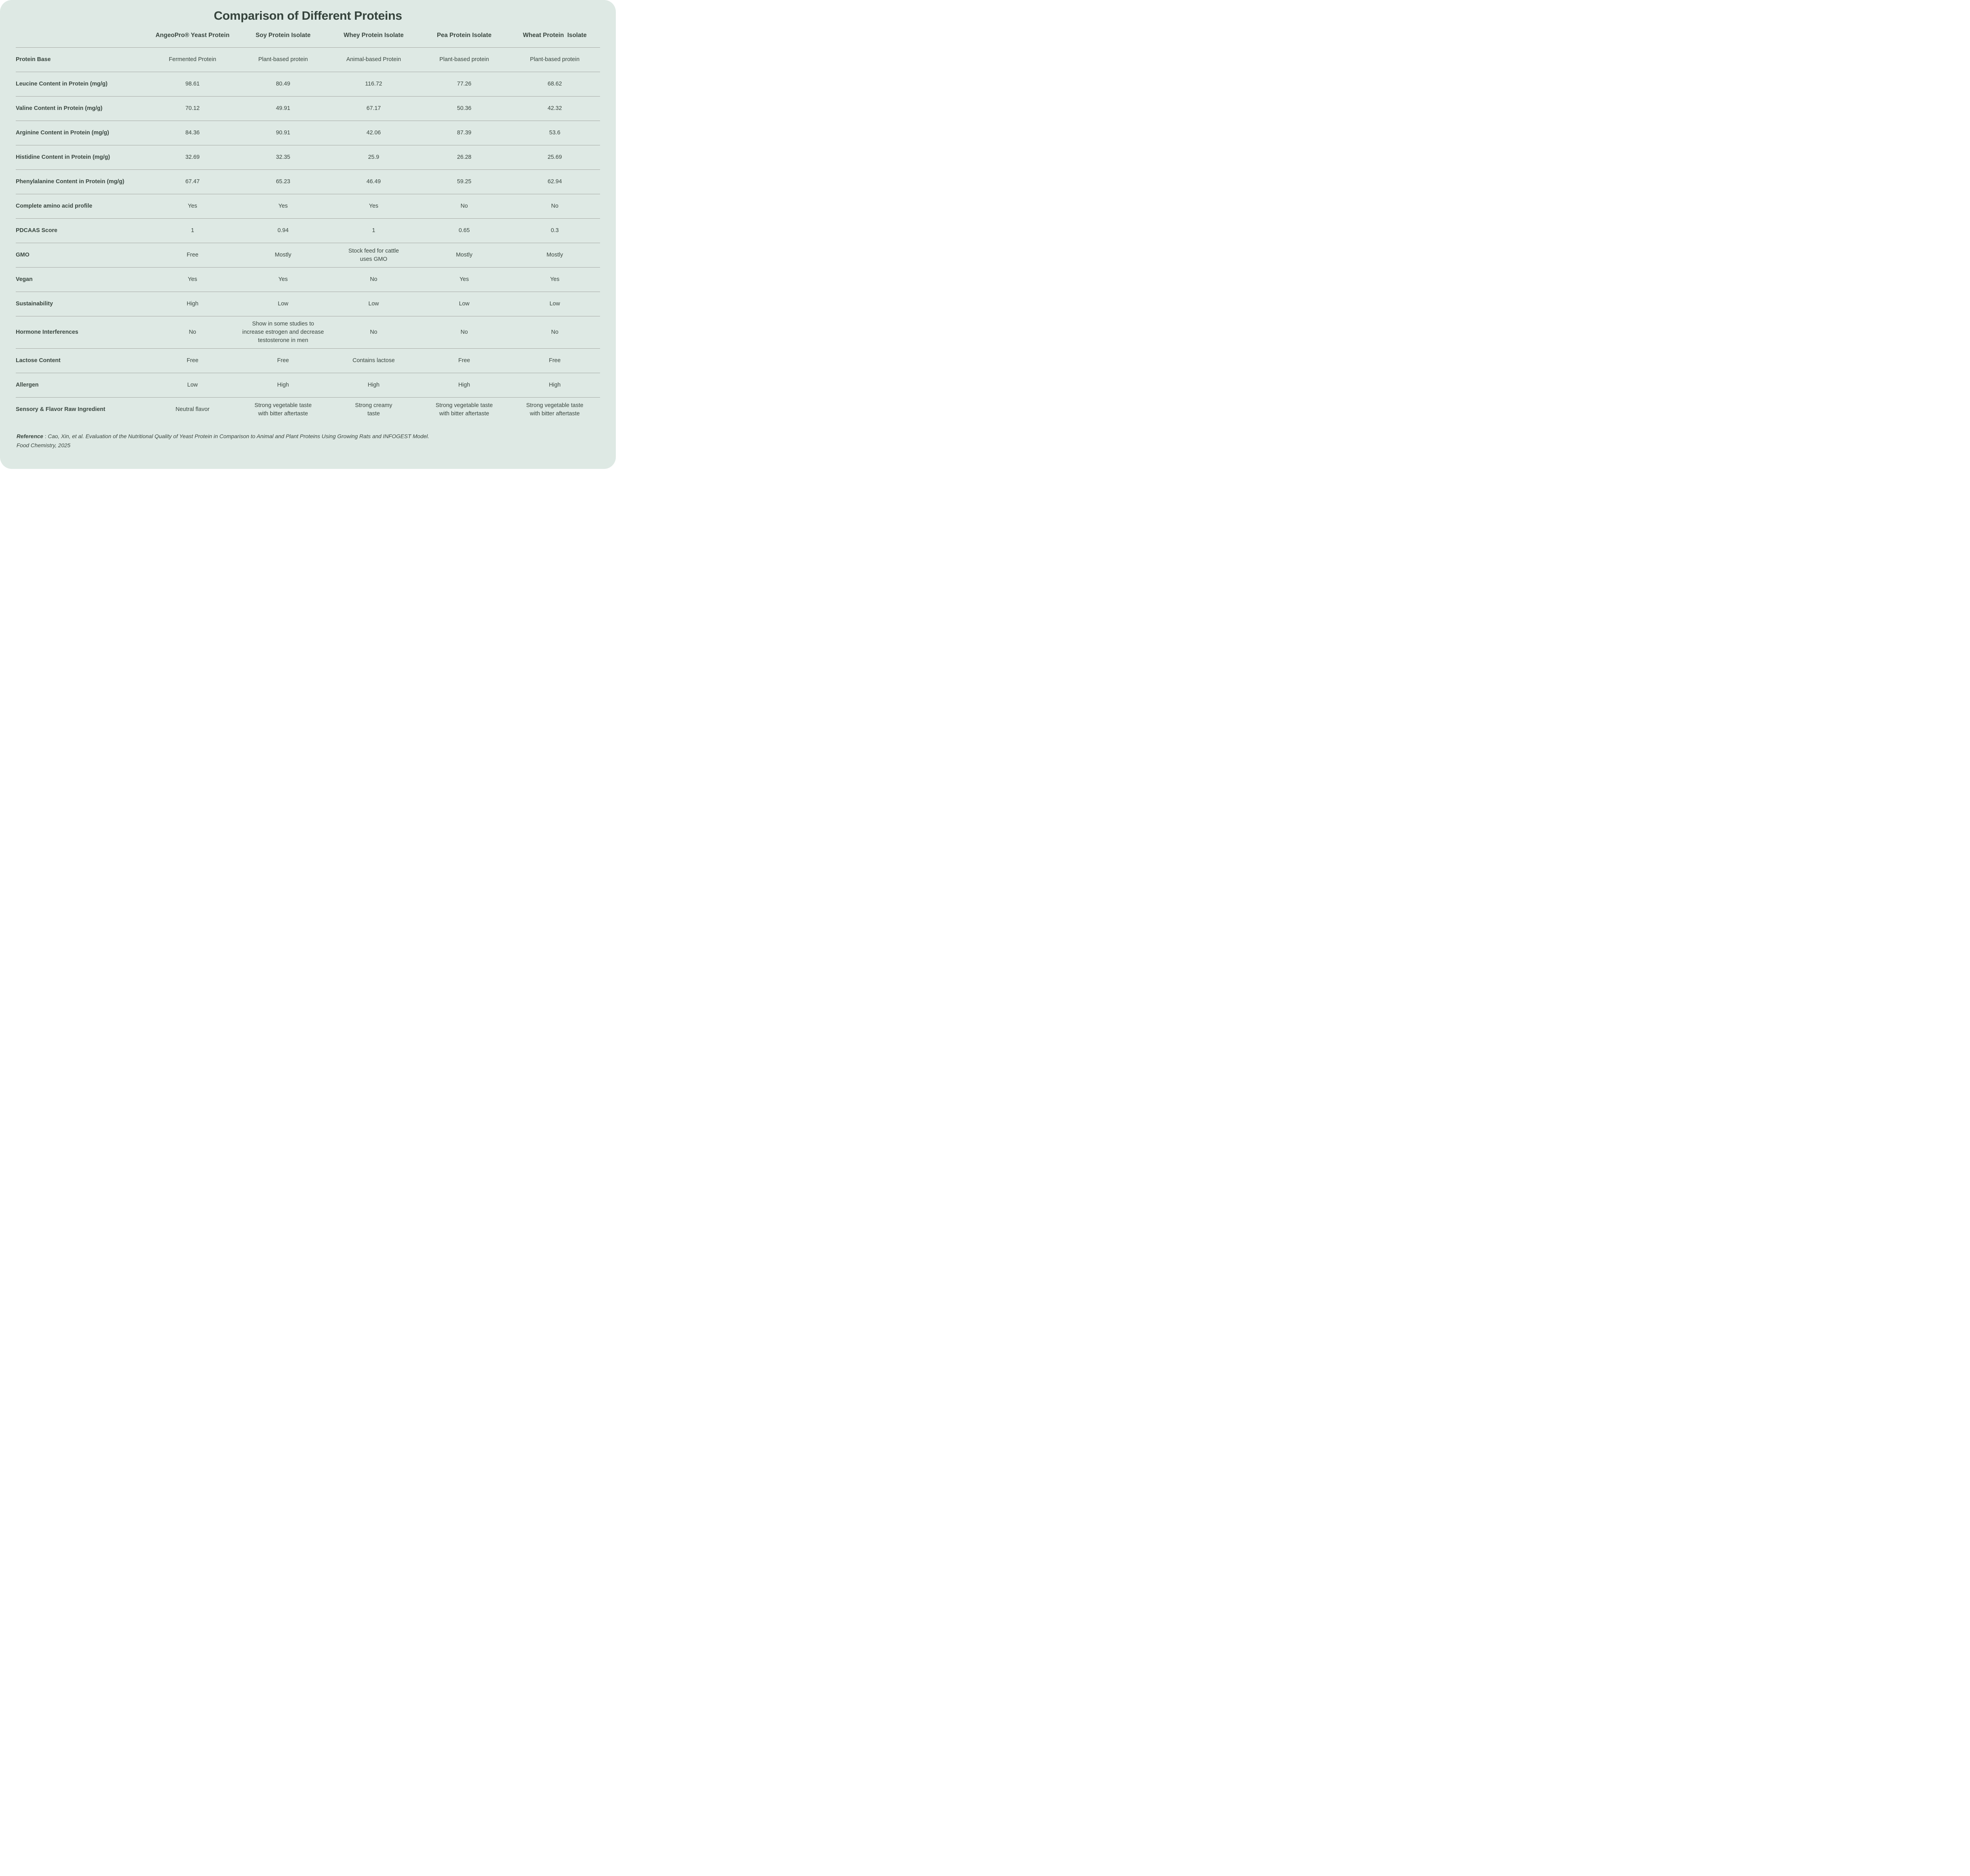  Describe the element at coordinates (465, 157) in the screenshot. I see `cell-value: 26.28` at that location.